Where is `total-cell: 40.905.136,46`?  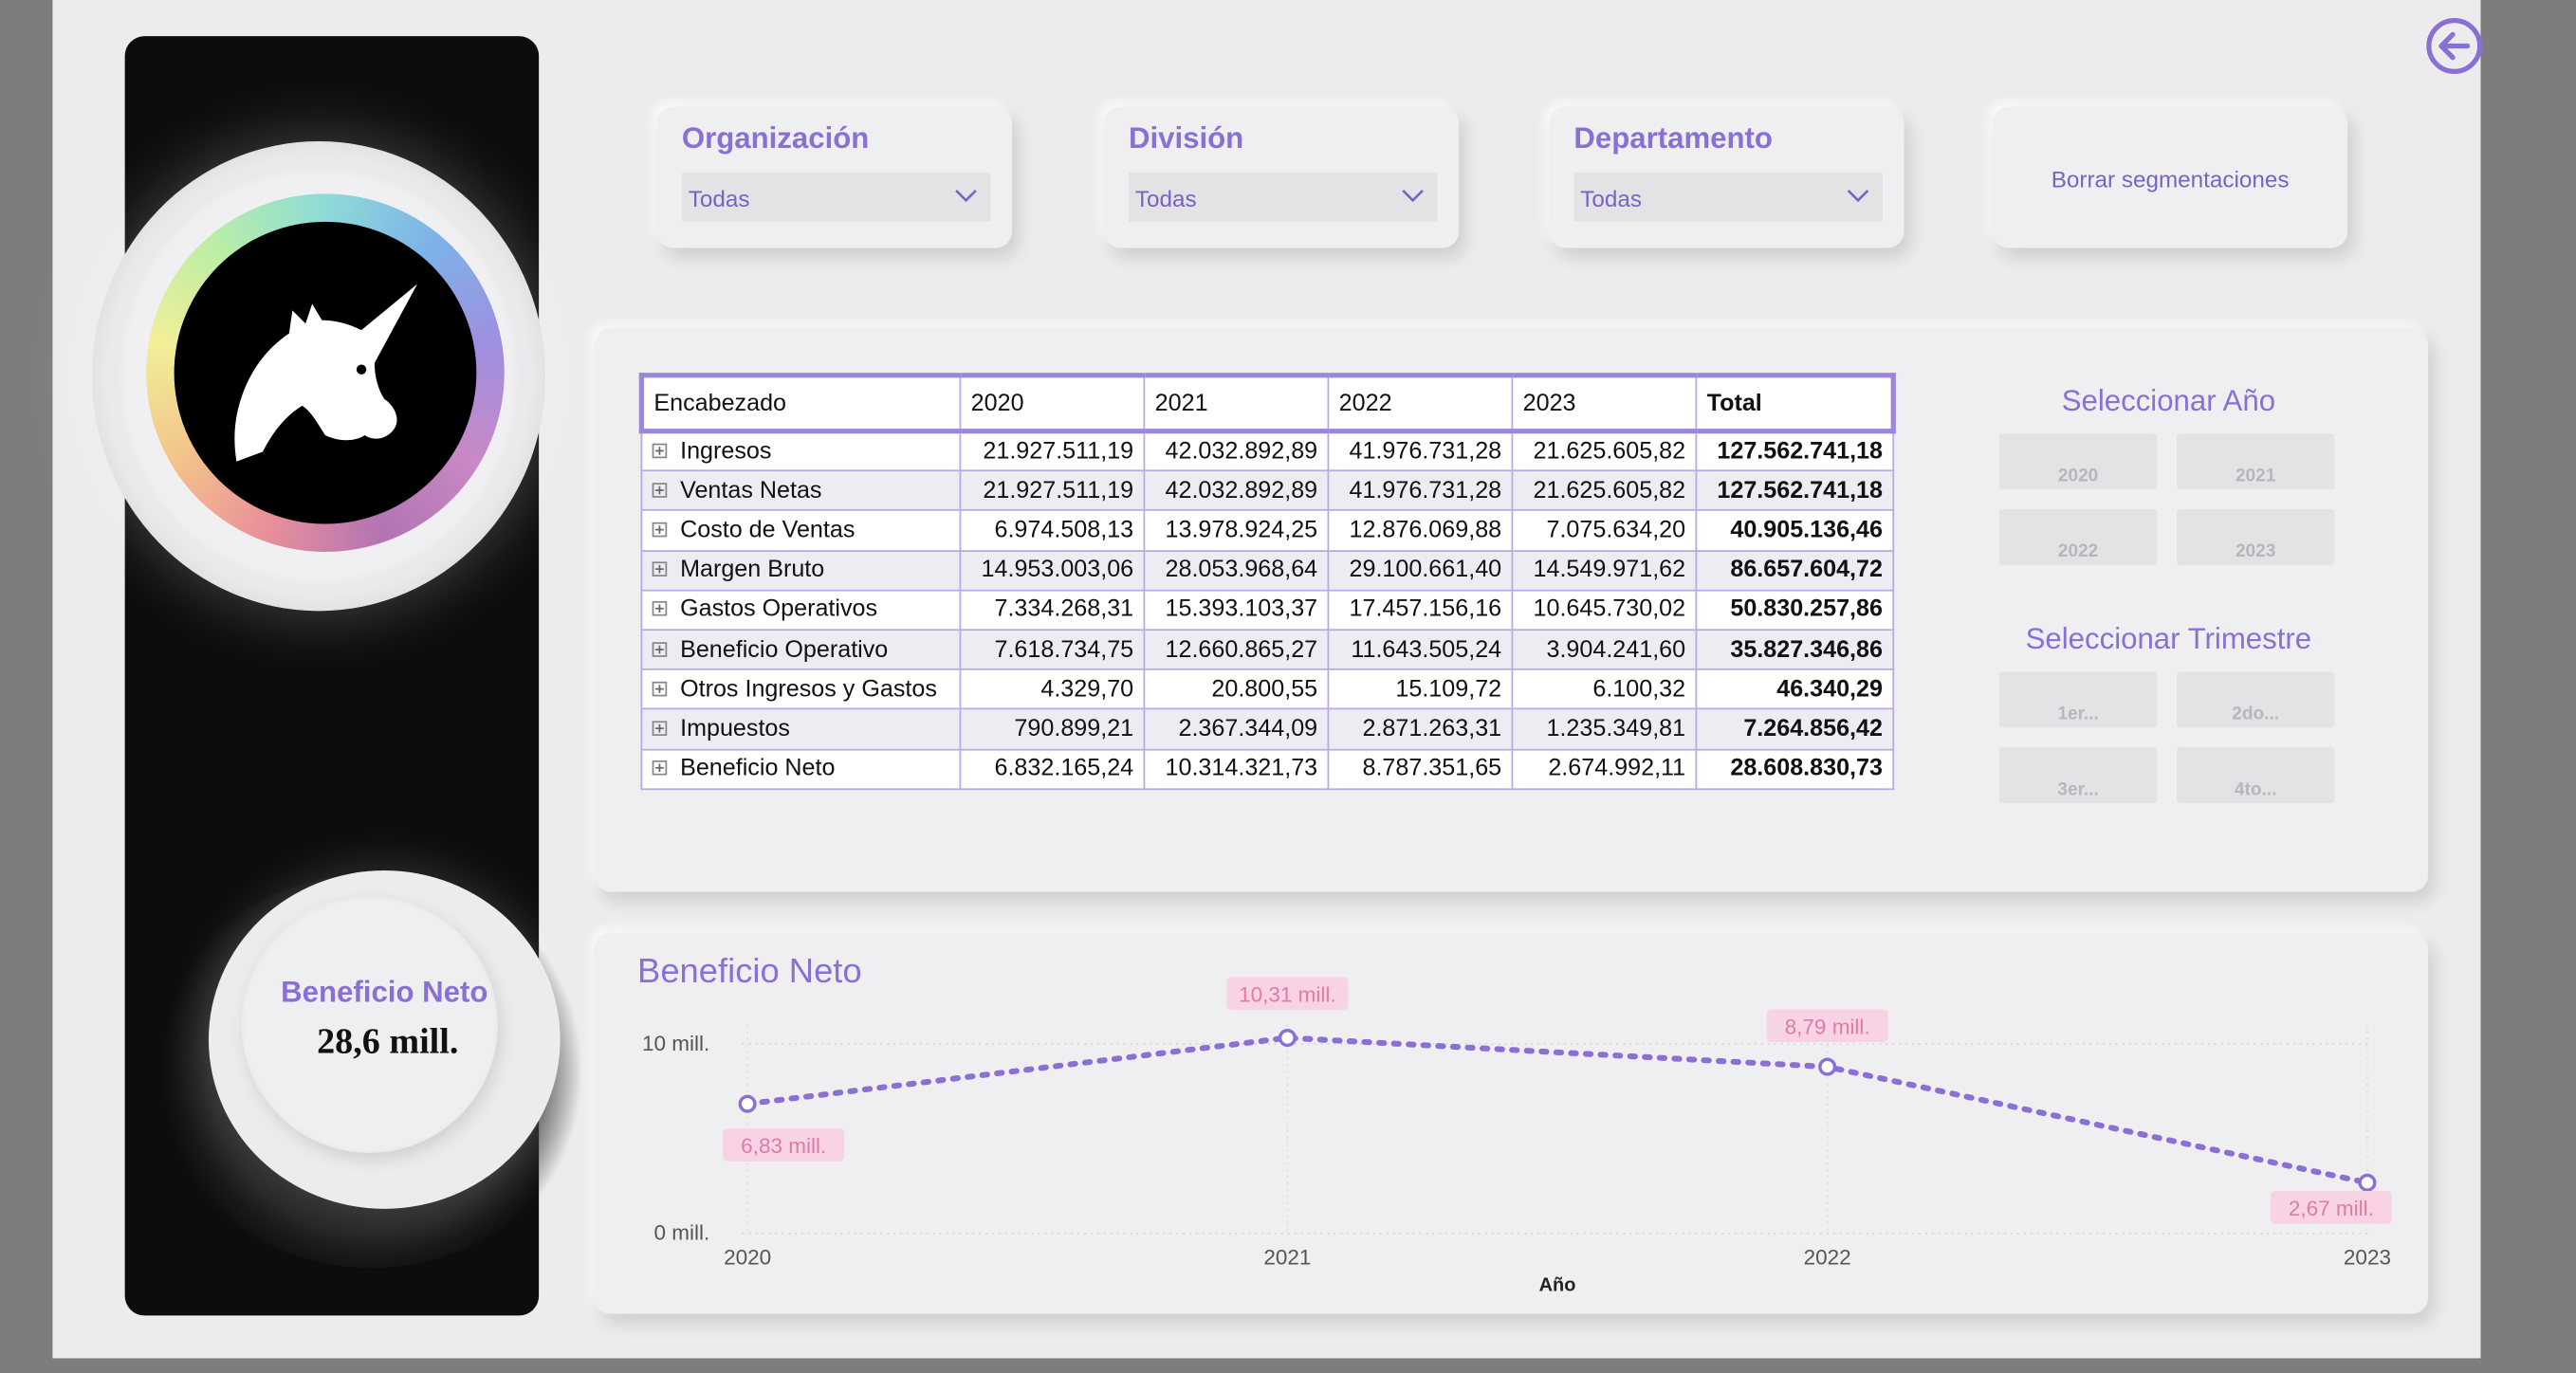
total-cell: 40.905.136,46 is located at coordinates (1795, 531).